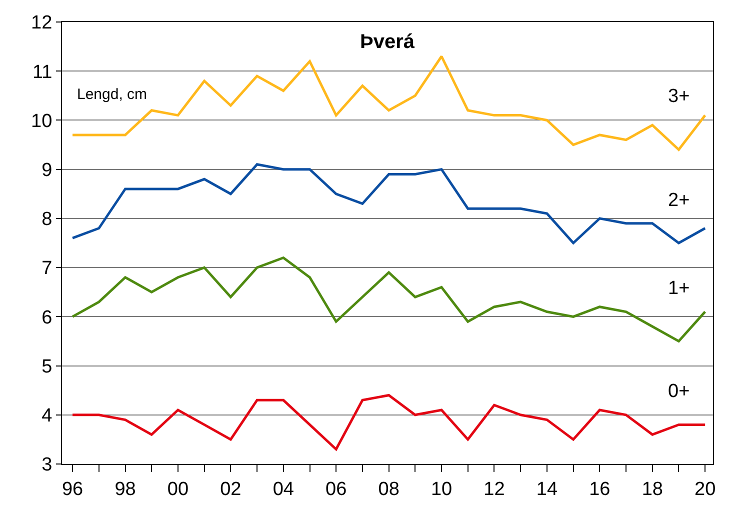 Image resolution: width=735 pixels, height=512 pixels. Describe the element at coordinates (47, 317) in the screenshot. I see `y-tick-label: 6` at that location.